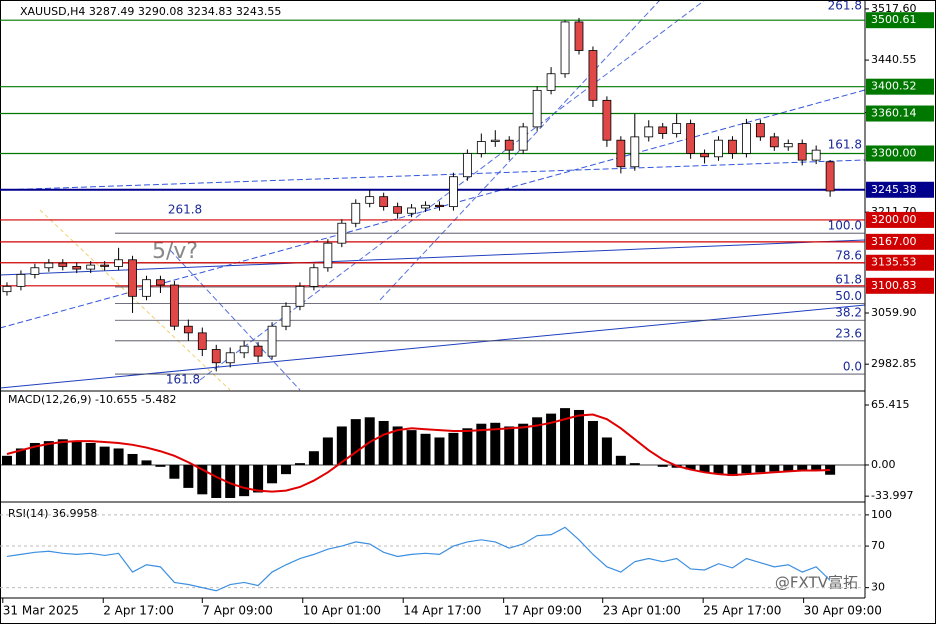 This screenshot has width=936, height=624. Describe the element at coordinates (418, 453) in the screenshot. I see `signal-line` at that location.